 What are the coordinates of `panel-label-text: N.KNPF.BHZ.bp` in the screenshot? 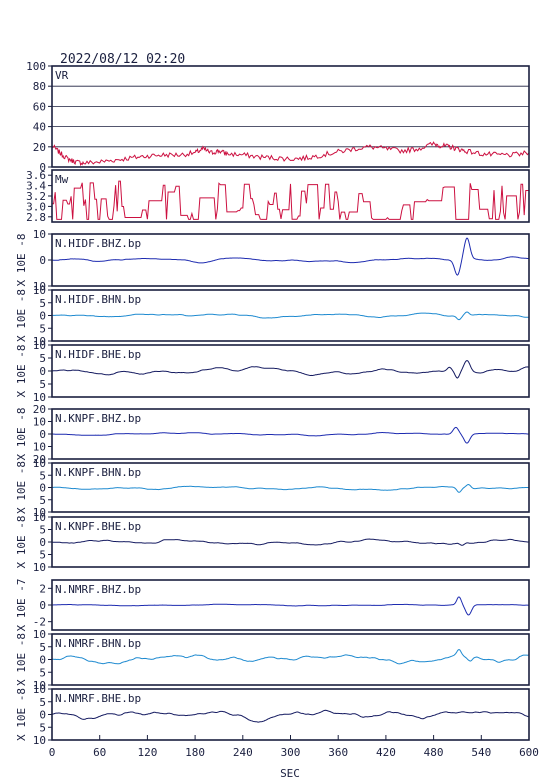 It's located at (98, 418).